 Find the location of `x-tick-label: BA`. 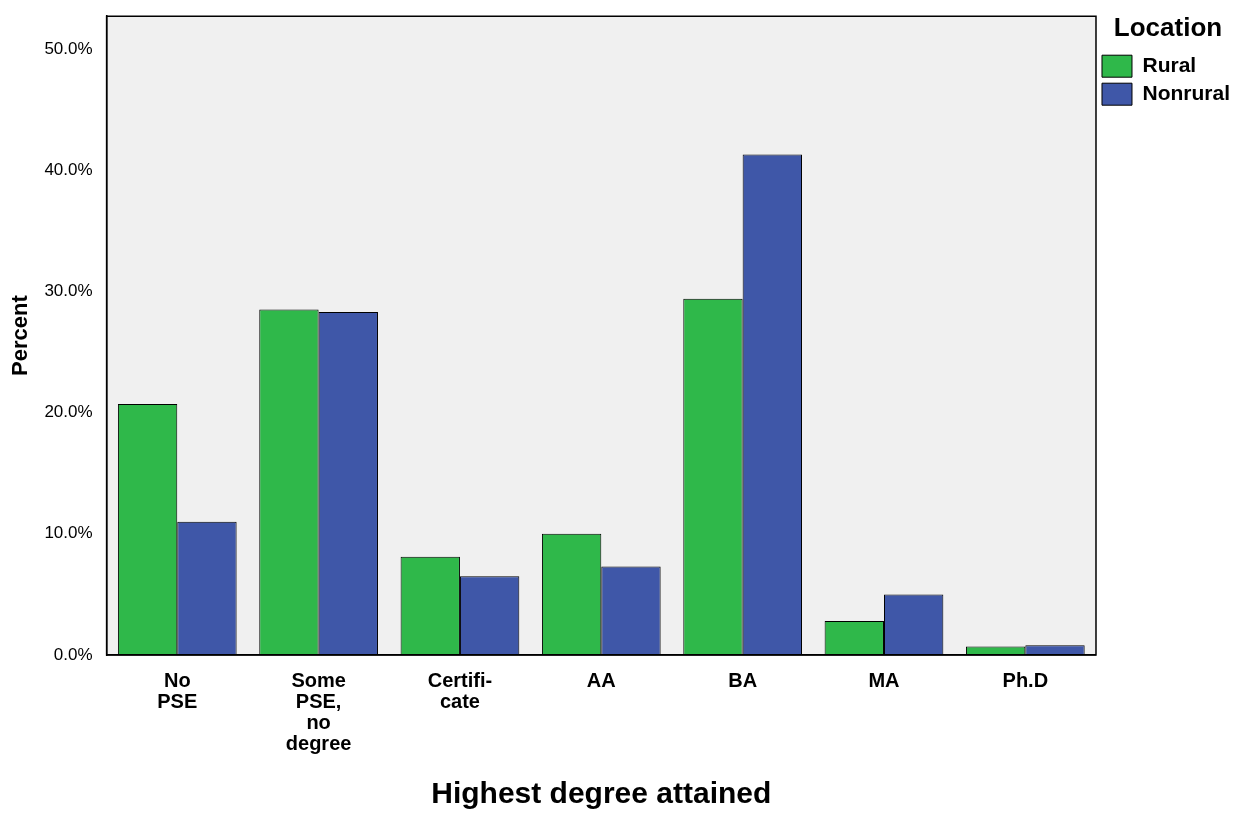

x-tick-label: BA is located at coordinates (743, 680).